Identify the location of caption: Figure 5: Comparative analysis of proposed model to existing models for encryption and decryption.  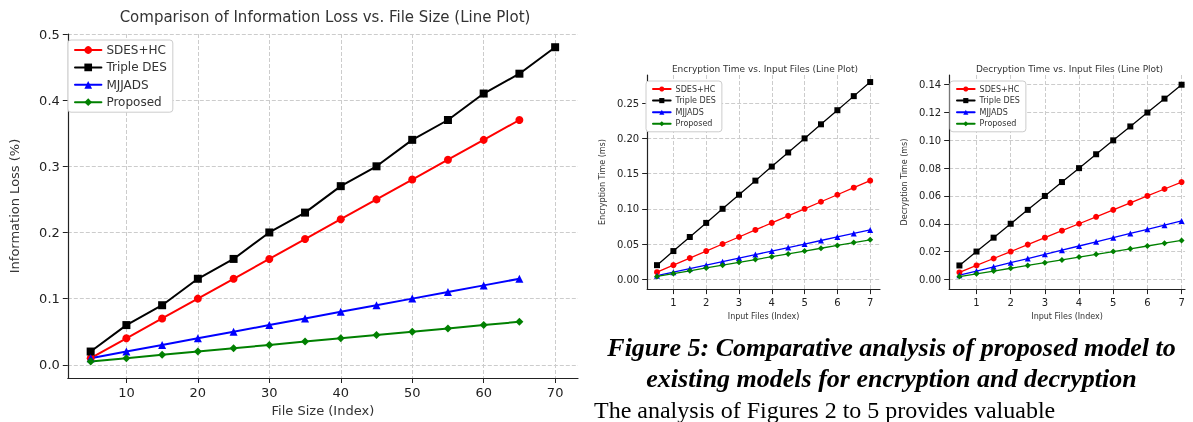
(891, 363).